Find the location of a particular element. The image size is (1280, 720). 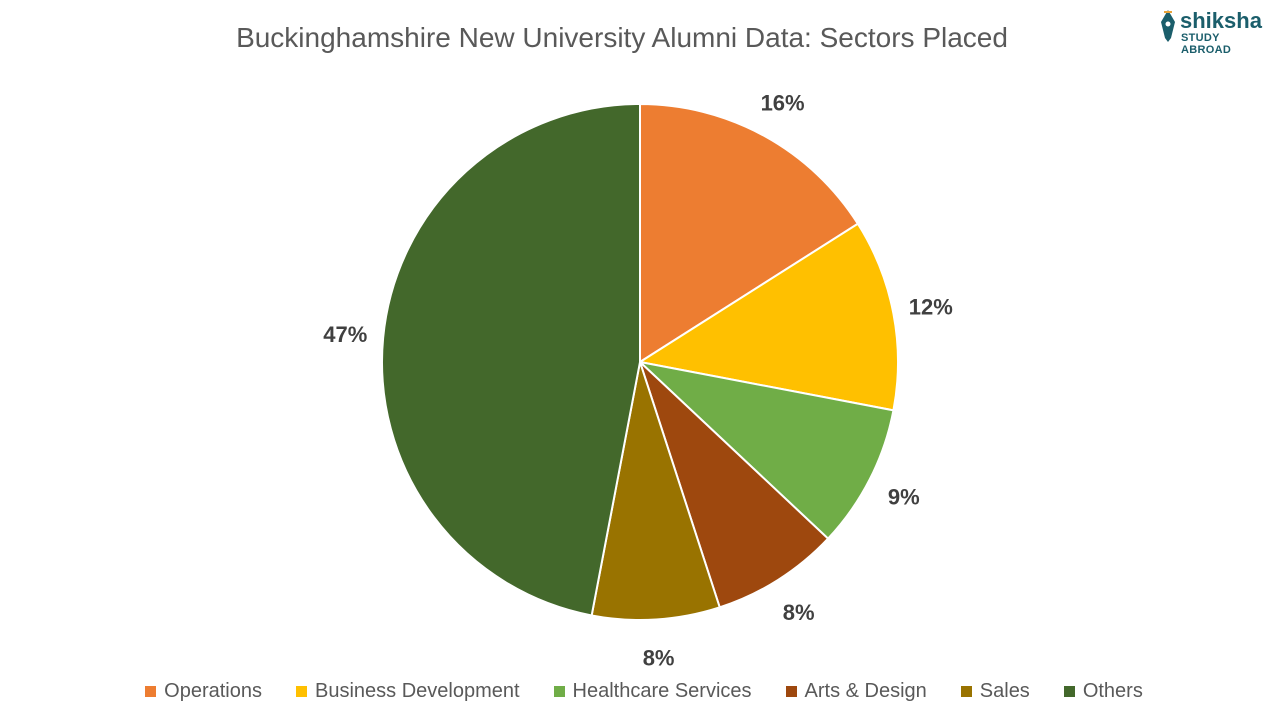

data-label-business-development: 12% is located at coordinates (931, 307).